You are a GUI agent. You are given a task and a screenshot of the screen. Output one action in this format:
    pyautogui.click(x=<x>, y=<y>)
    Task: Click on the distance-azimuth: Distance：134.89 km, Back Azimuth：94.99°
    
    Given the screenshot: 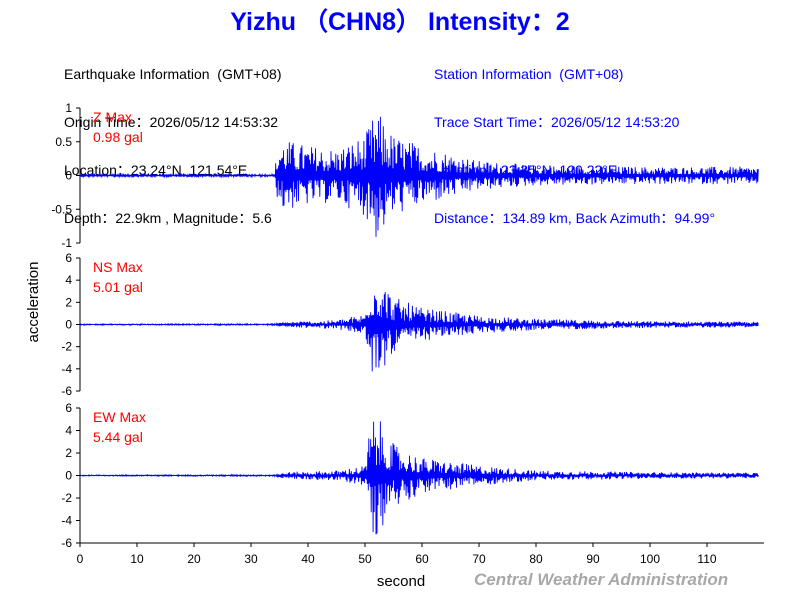 What is the action you would take?
    pyautogui.click(x=575, y=218)
    